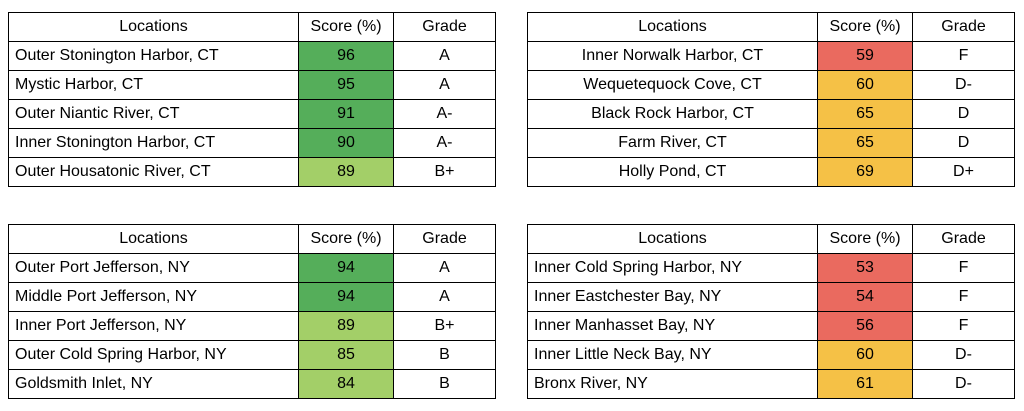  What do you see at coordinates (963, 172) in the screenshot?
I see `grade-cell: D+` at bounding box center [963, 172].